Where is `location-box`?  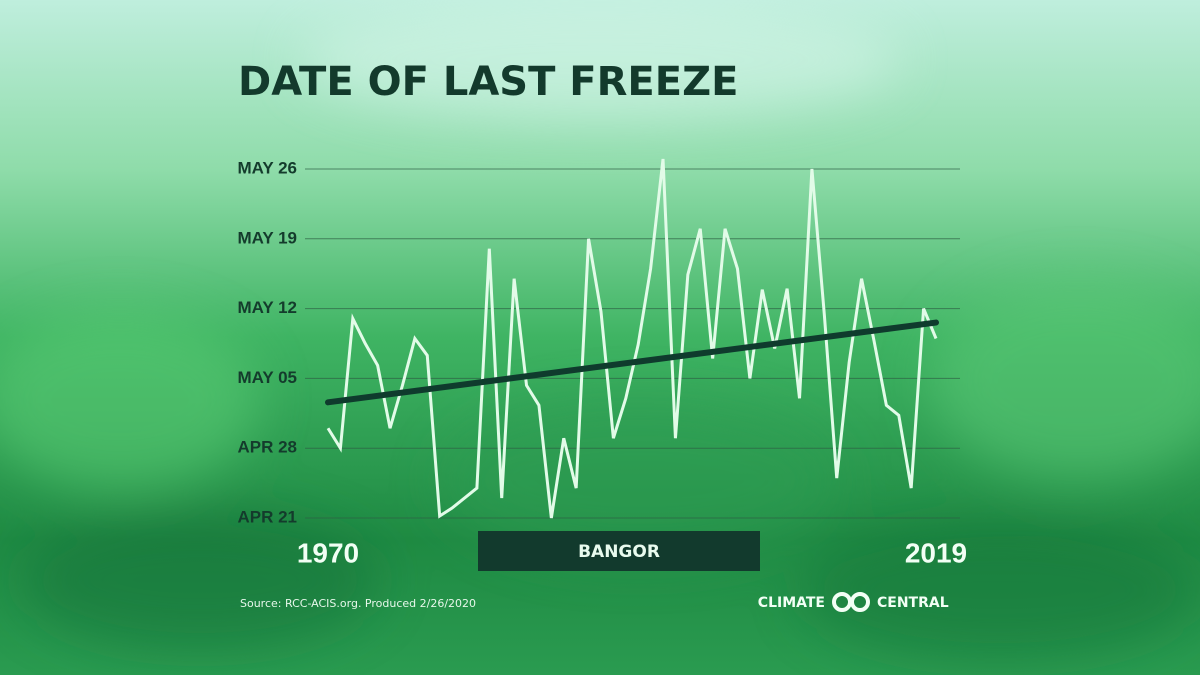
location-box is located at coordinates (619, 551).